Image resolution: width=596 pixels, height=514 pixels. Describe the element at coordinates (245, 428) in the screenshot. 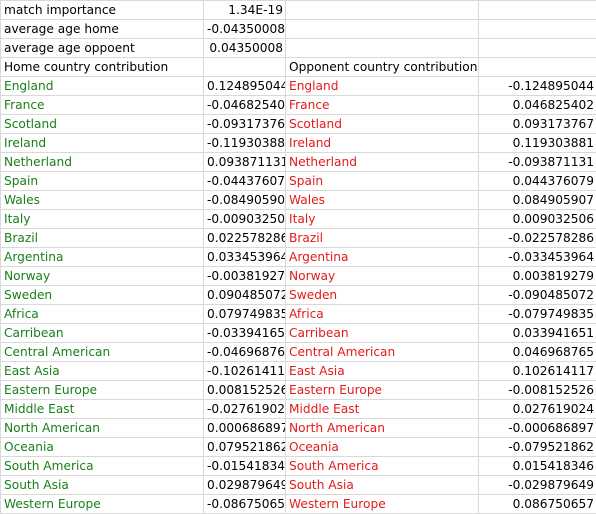

I see `home-value-cell: 0.000686897` at that location.